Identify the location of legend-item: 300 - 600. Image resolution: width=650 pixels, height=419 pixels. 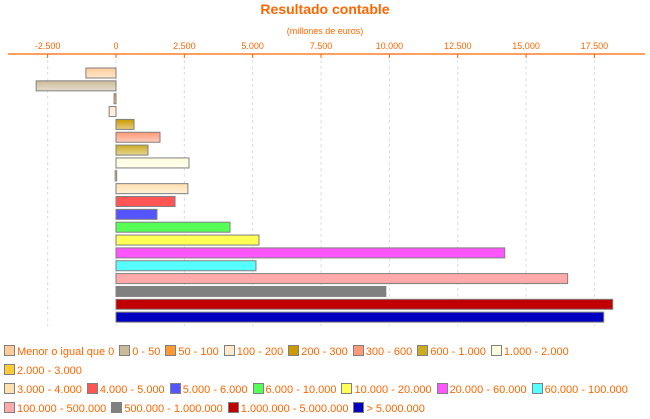
(382, 352).